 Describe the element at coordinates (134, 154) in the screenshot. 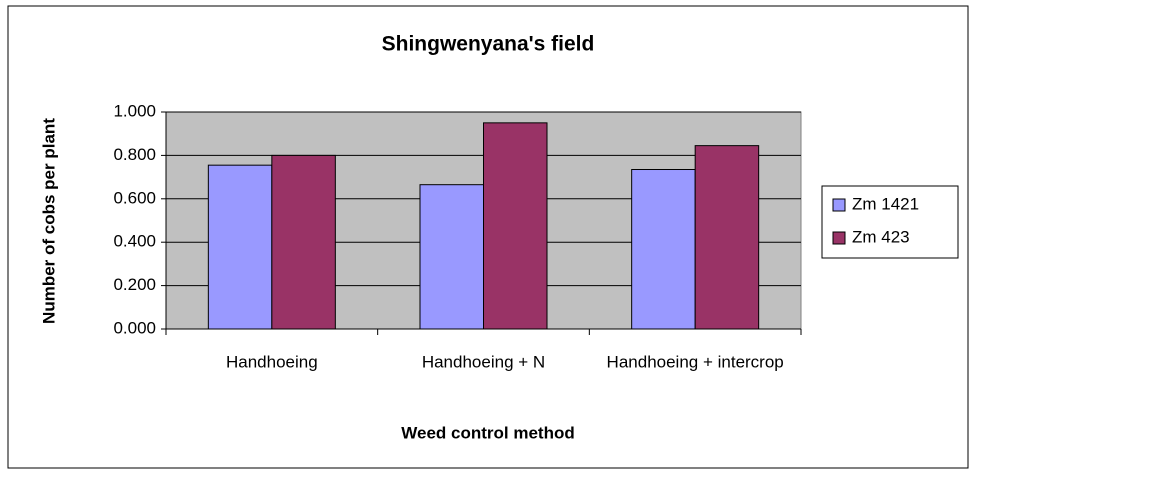

I see `y-tick-label: 0.800` at that location.